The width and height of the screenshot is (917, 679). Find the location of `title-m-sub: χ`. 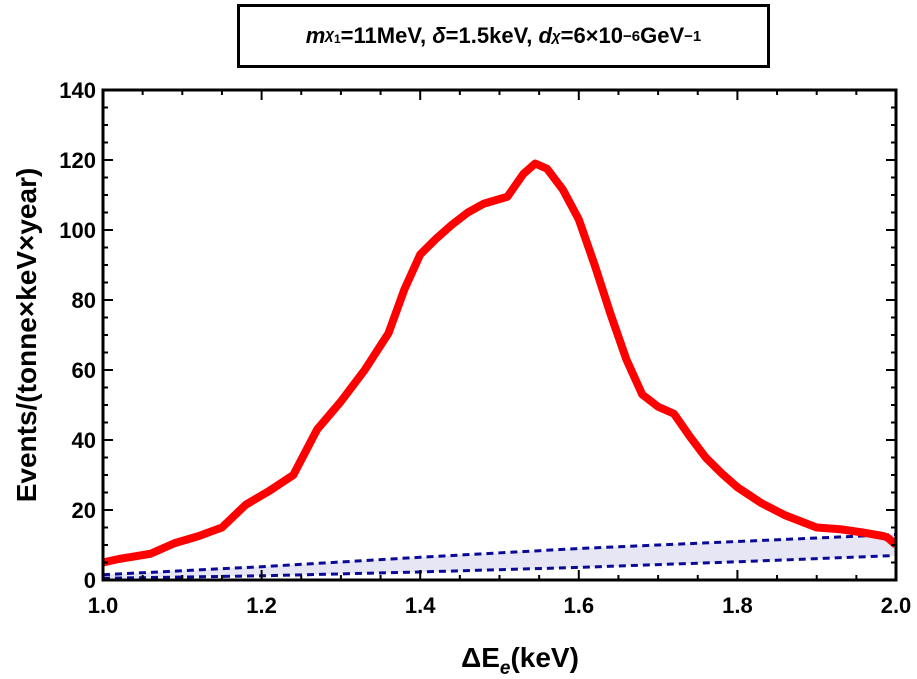

title-m-sub: χ is located at coordinates (329, 34).